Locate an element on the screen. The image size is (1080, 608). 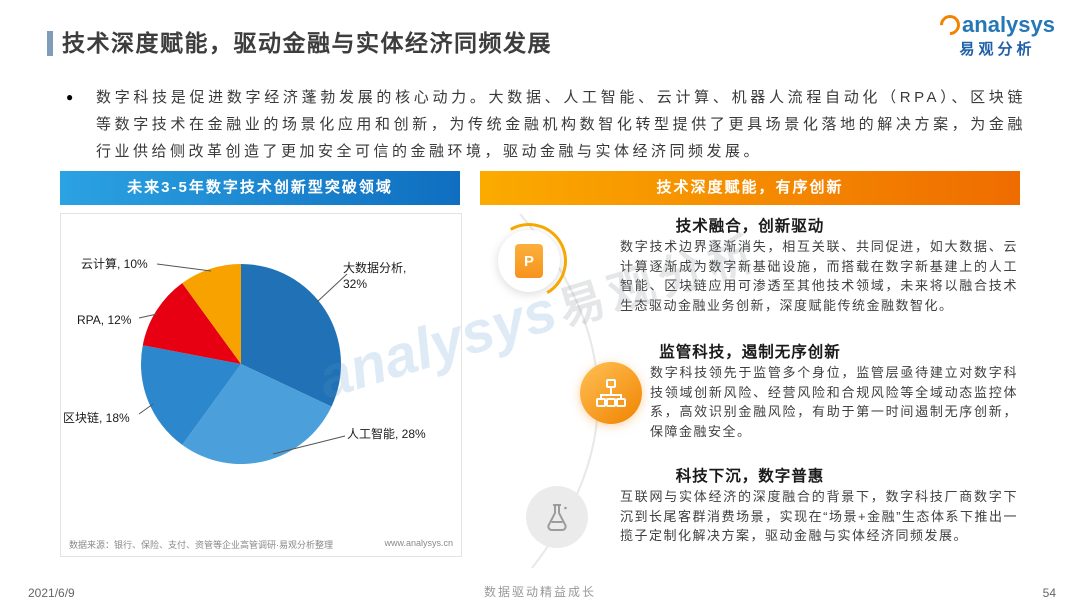
document-p-icon: P is located at coordinates (529, 261).